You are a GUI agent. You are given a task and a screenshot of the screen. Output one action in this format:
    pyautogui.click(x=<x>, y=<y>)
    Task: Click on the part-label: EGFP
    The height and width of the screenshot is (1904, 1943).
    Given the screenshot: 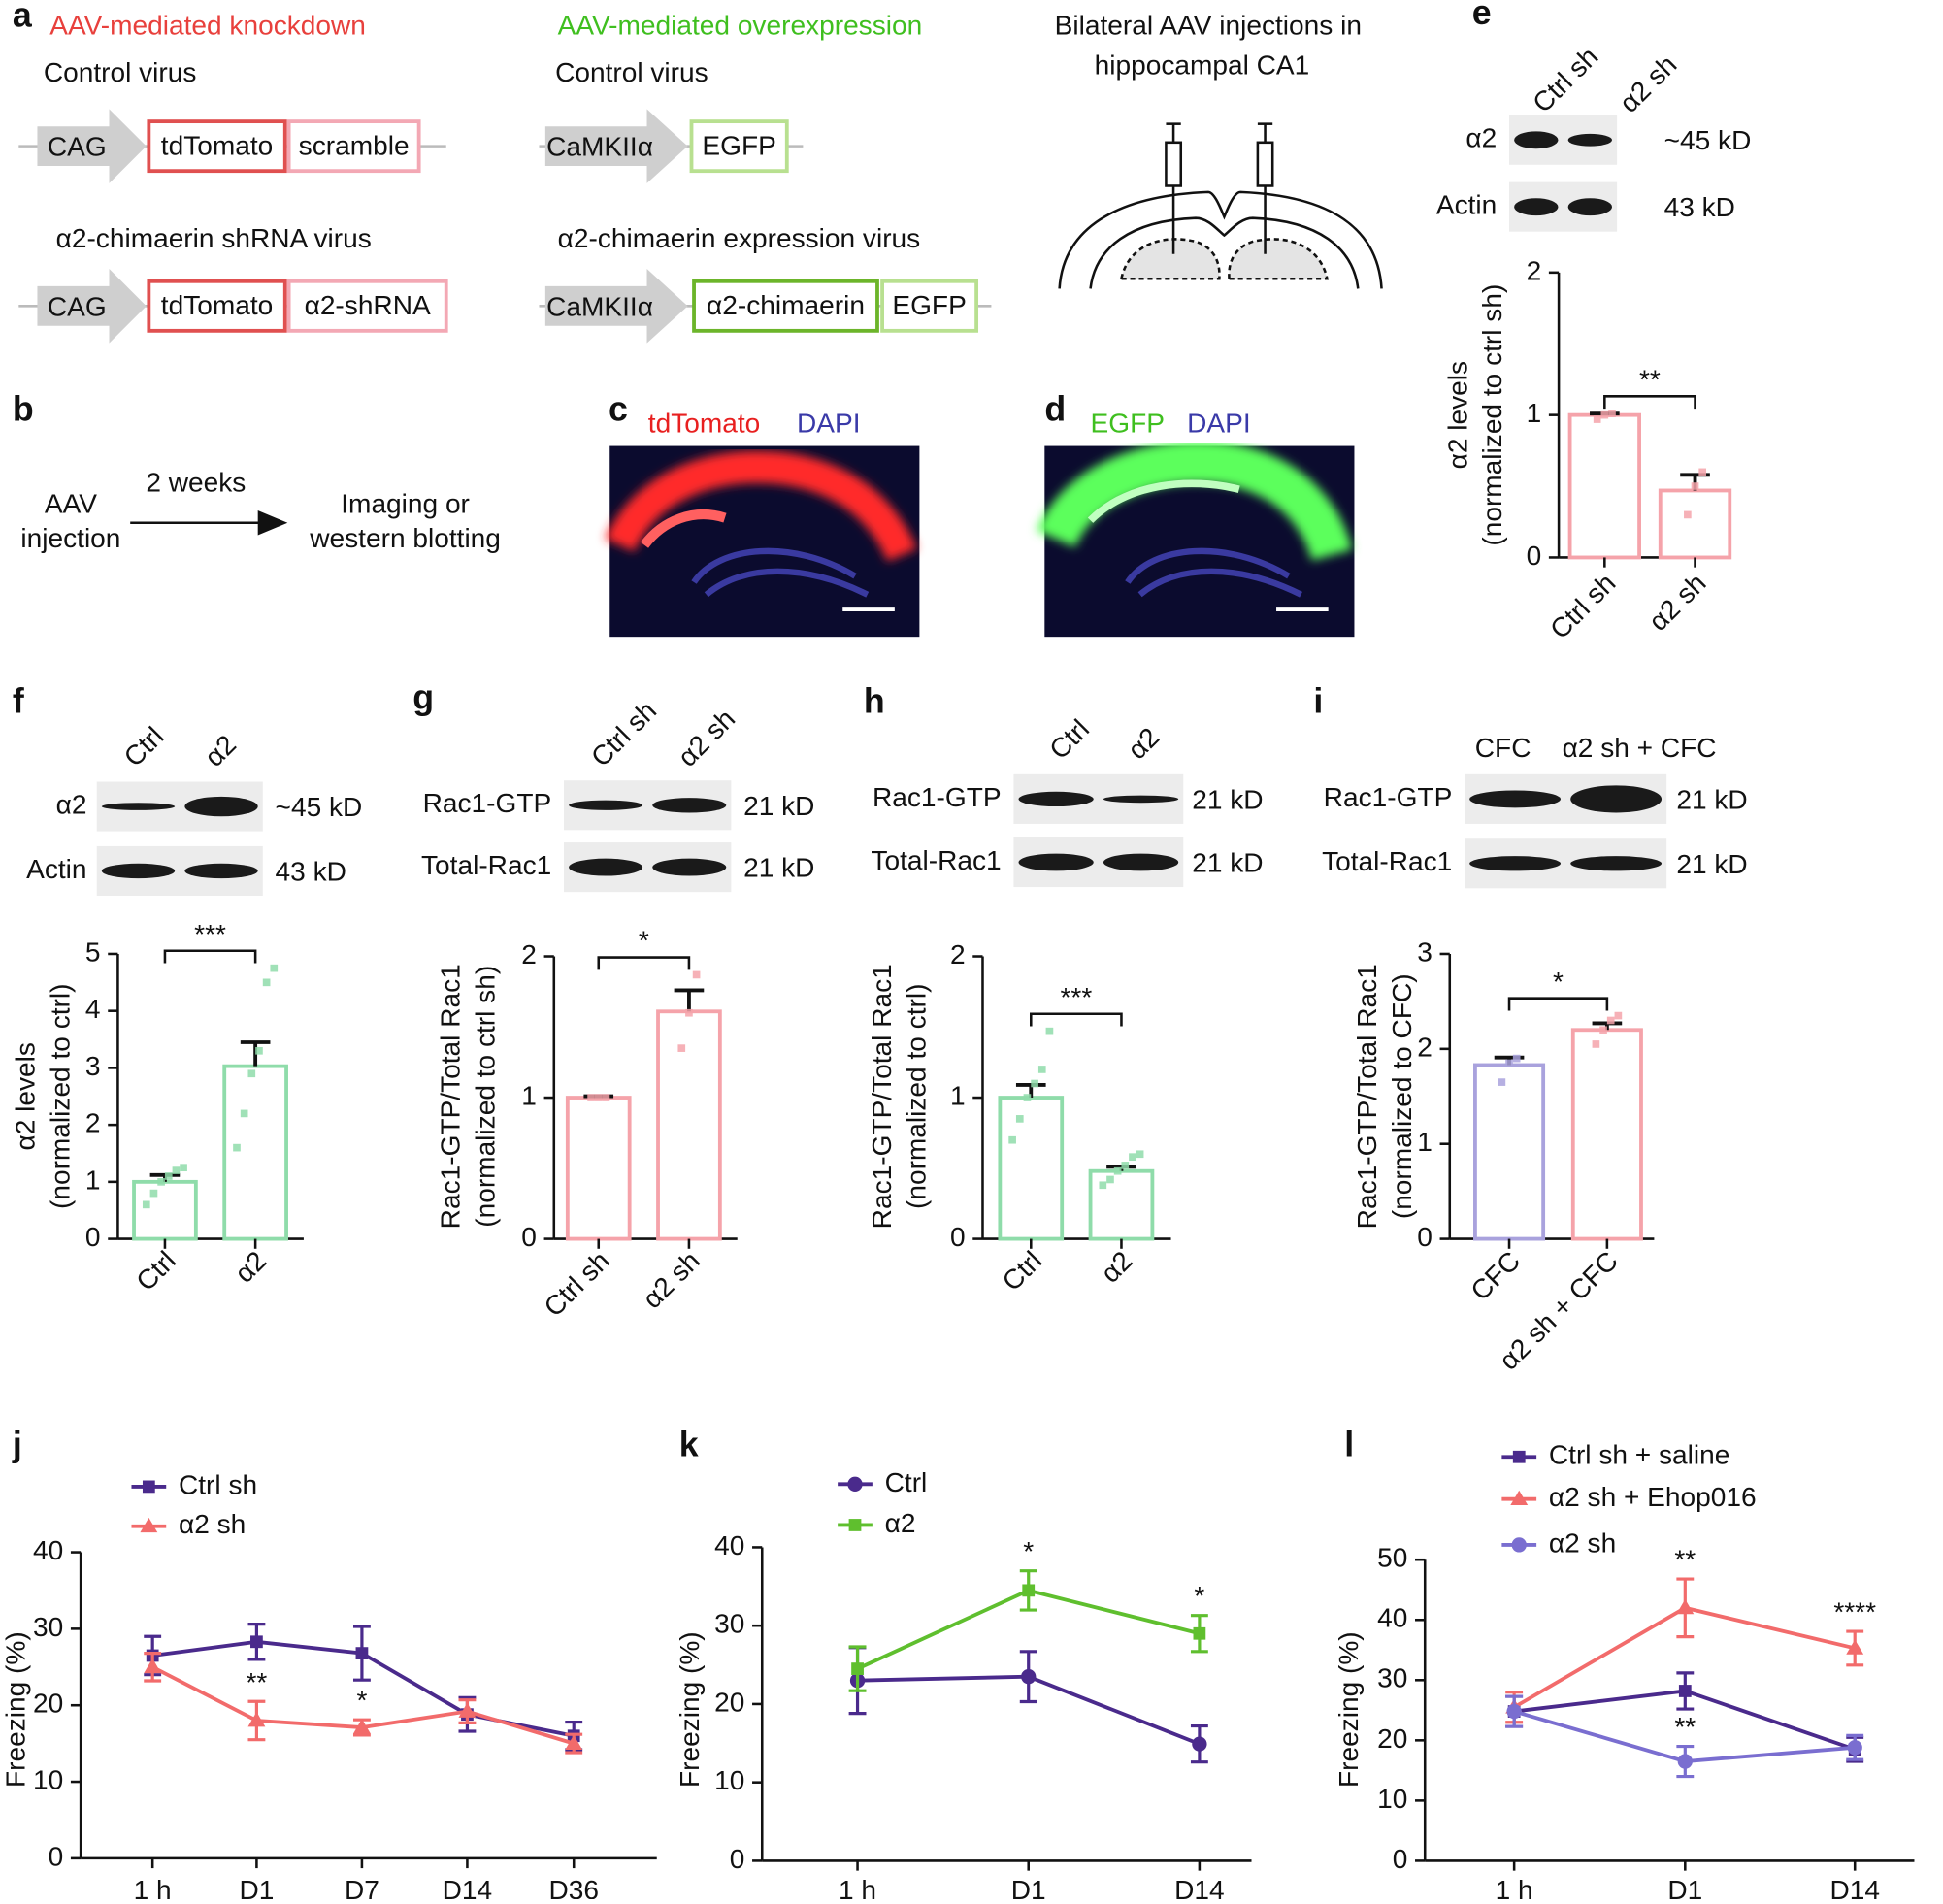 What is the action you would take?
    pyautogui.click(x=738, y=145)
    